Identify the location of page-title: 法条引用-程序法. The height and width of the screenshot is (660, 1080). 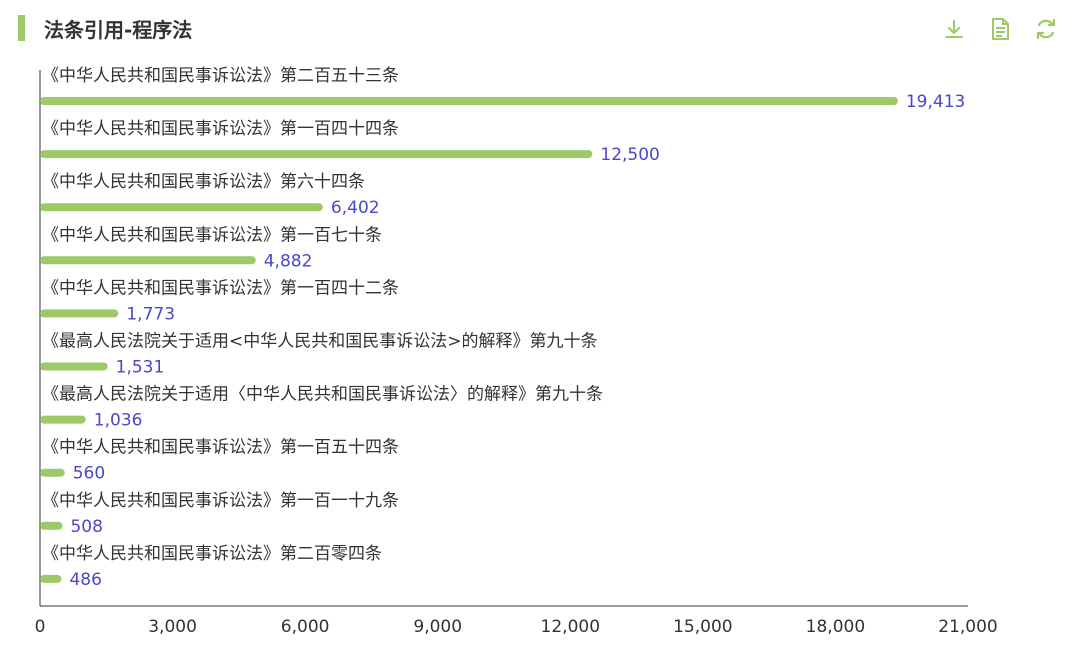
(118, 30).